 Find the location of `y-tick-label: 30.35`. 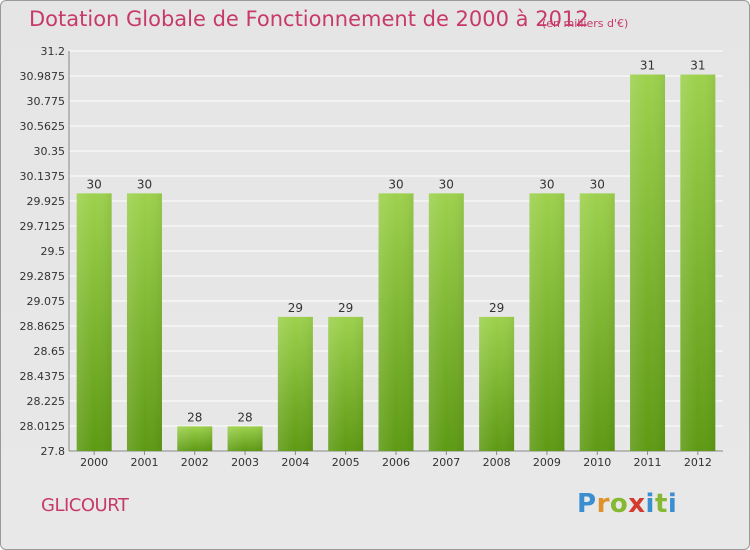

y-tick-label: 30.35 is located at coordinates (50, 151).